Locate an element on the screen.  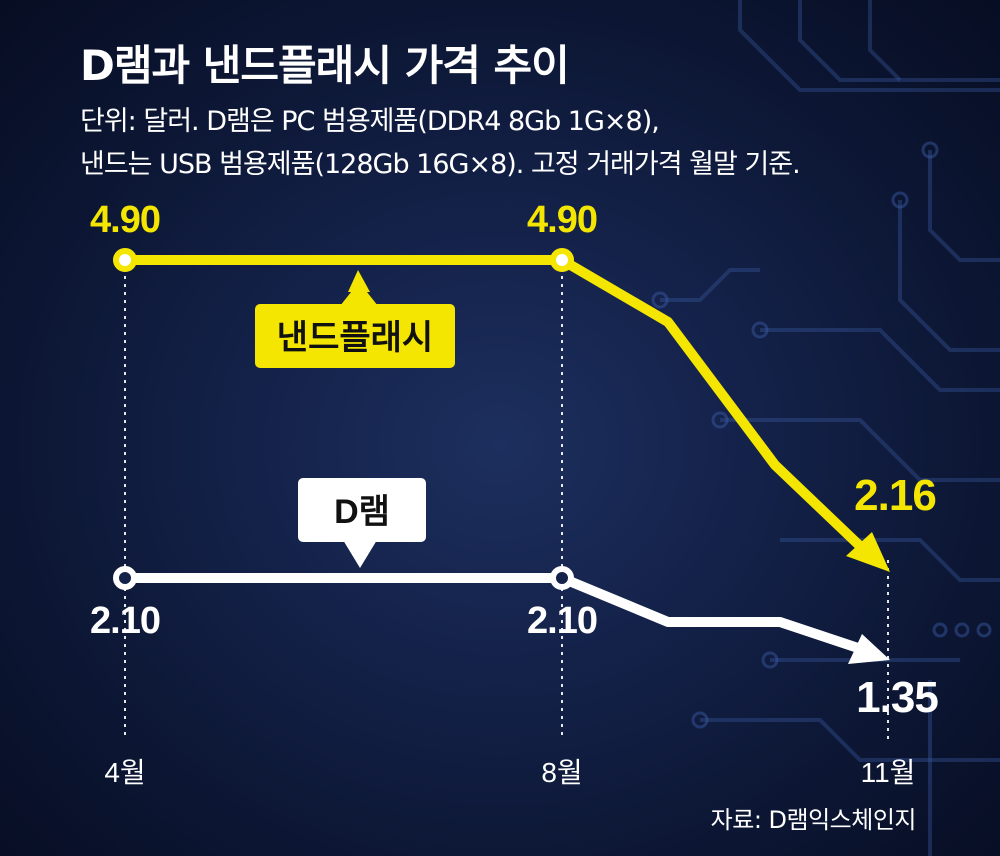
x-tick-label-3: 11월 is located at coordinates (888, 772).